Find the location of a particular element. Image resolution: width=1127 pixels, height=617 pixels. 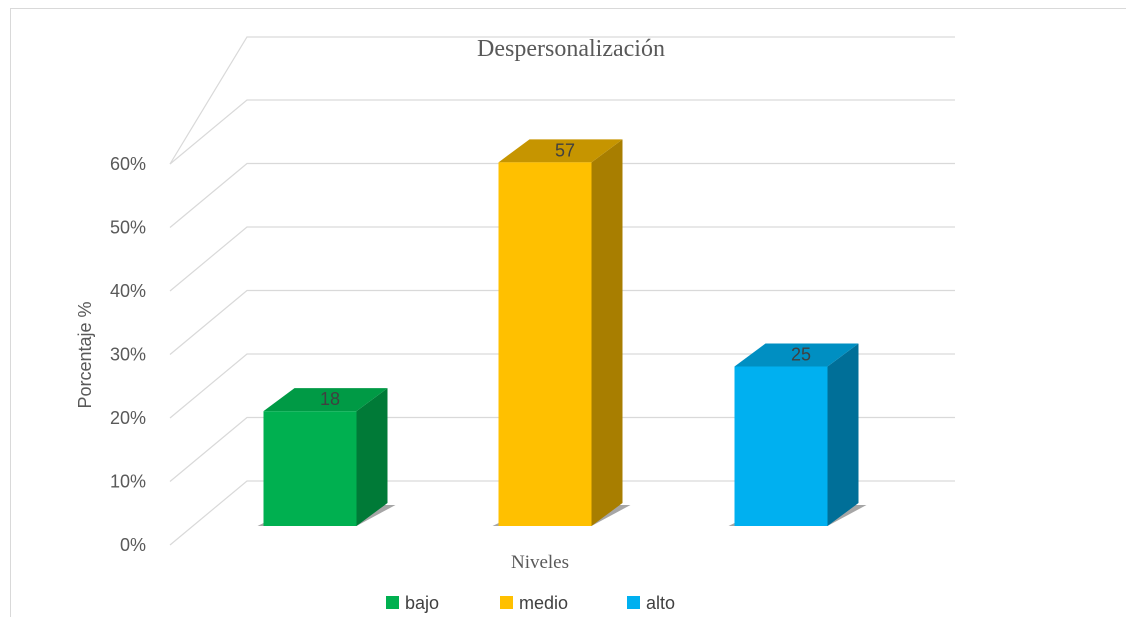

chart-title: Despersonalización is located at coordinates (571, 49).